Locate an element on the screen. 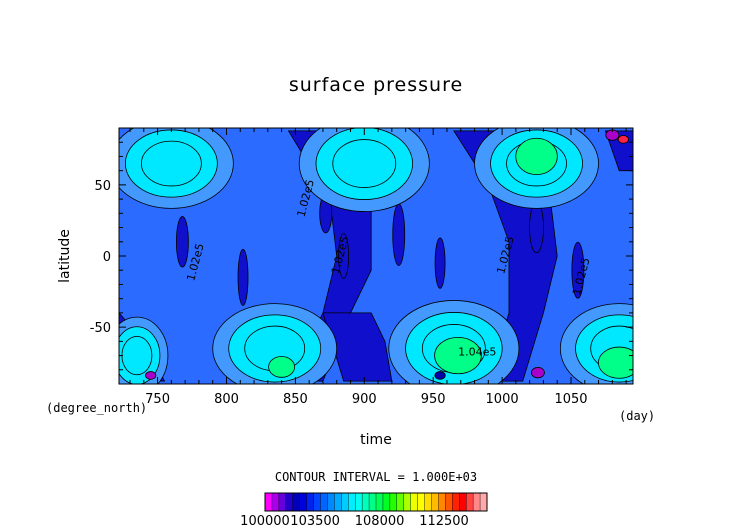 Image resolution: width=752 pixels, height=532 pixels. y-tick-label: -50 is located at coordinates (100, 328).